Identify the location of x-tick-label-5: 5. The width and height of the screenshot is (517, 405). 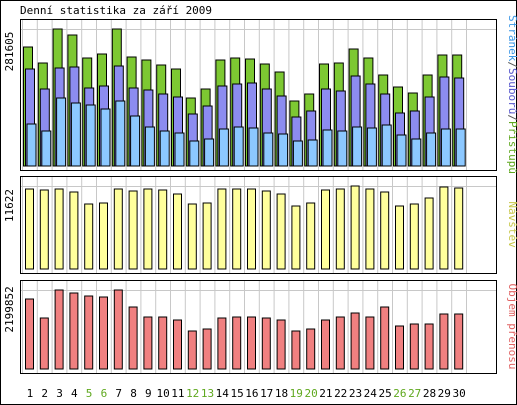
(89, 393).